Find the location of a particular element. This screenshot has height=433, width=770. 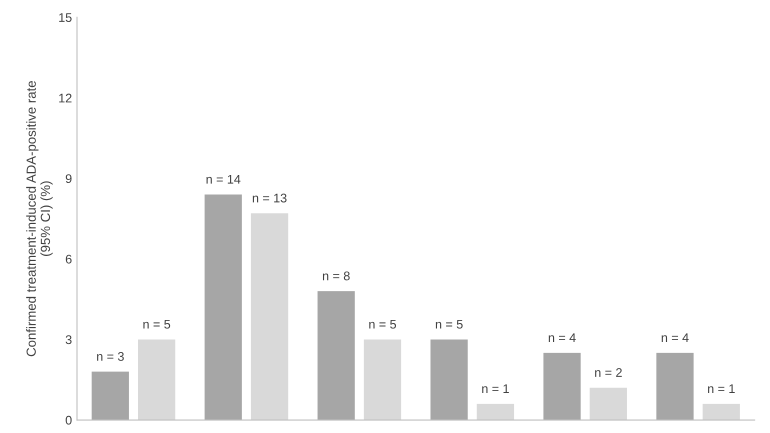

annotation: n = 13 is located at coordinates (269, 198).